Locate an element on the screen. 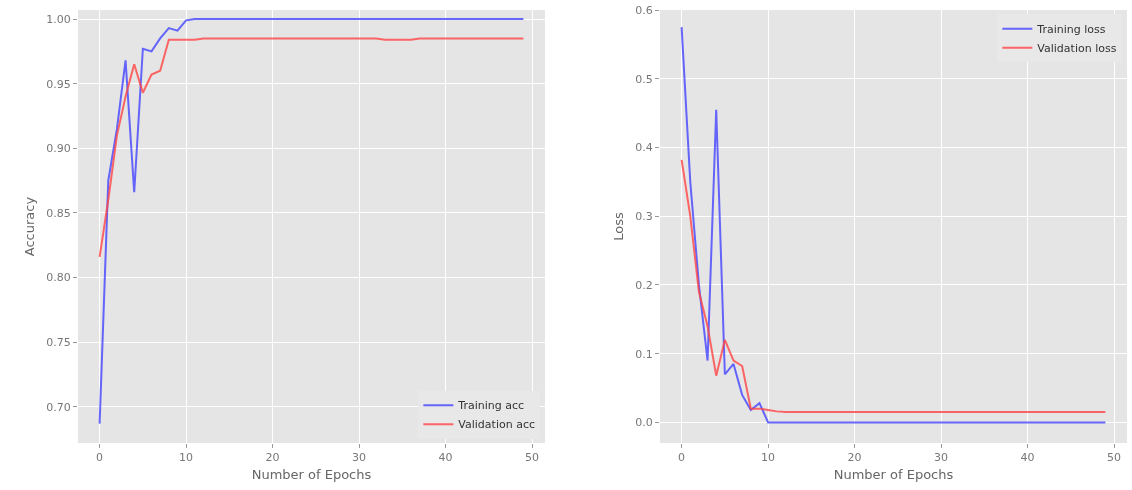 The height and width of the screenshot is (490, 1132). y-tick-label: 0.5 is located at coordinates (644, 79).